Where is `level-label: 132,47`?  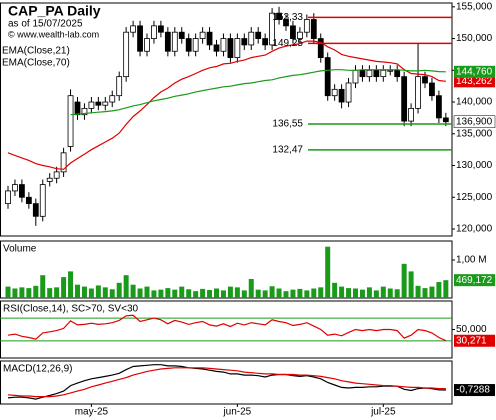
level-label: 132,47 is located at coordinates (287, 149).